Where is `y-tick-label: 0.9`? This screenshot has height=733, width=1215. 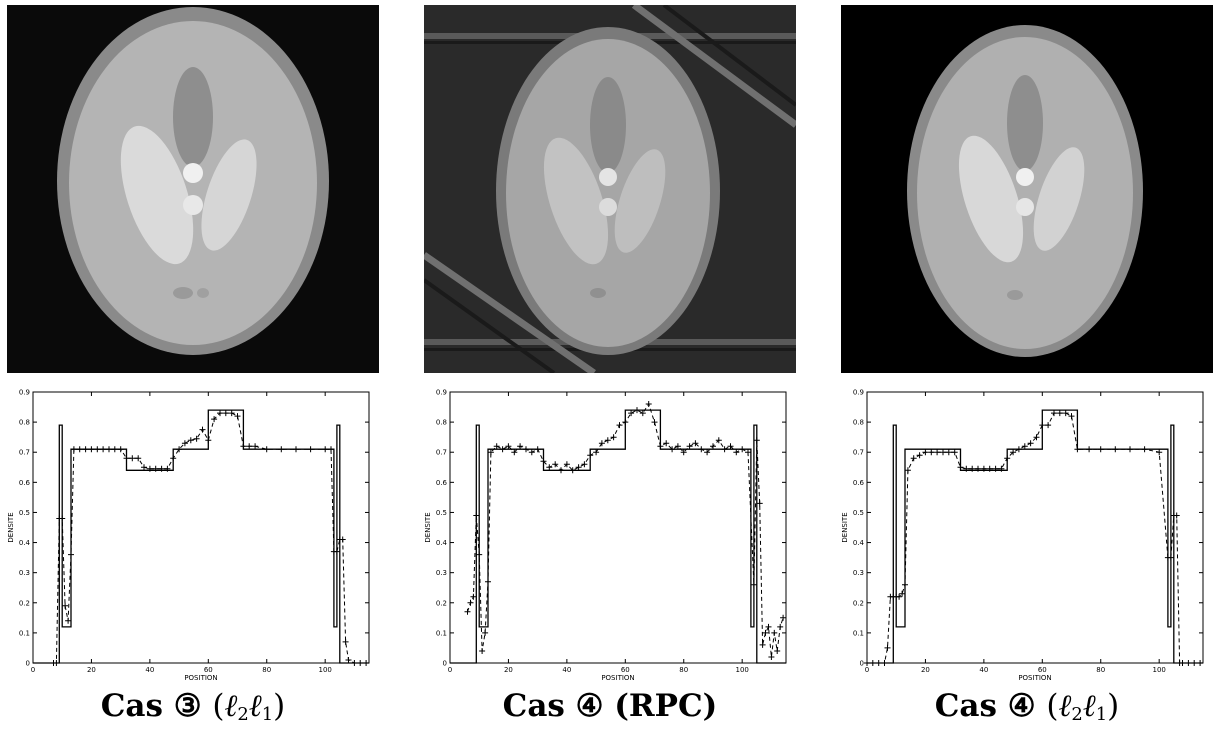
y-tick-label: 0.9 is located at coordinates (441, 393).